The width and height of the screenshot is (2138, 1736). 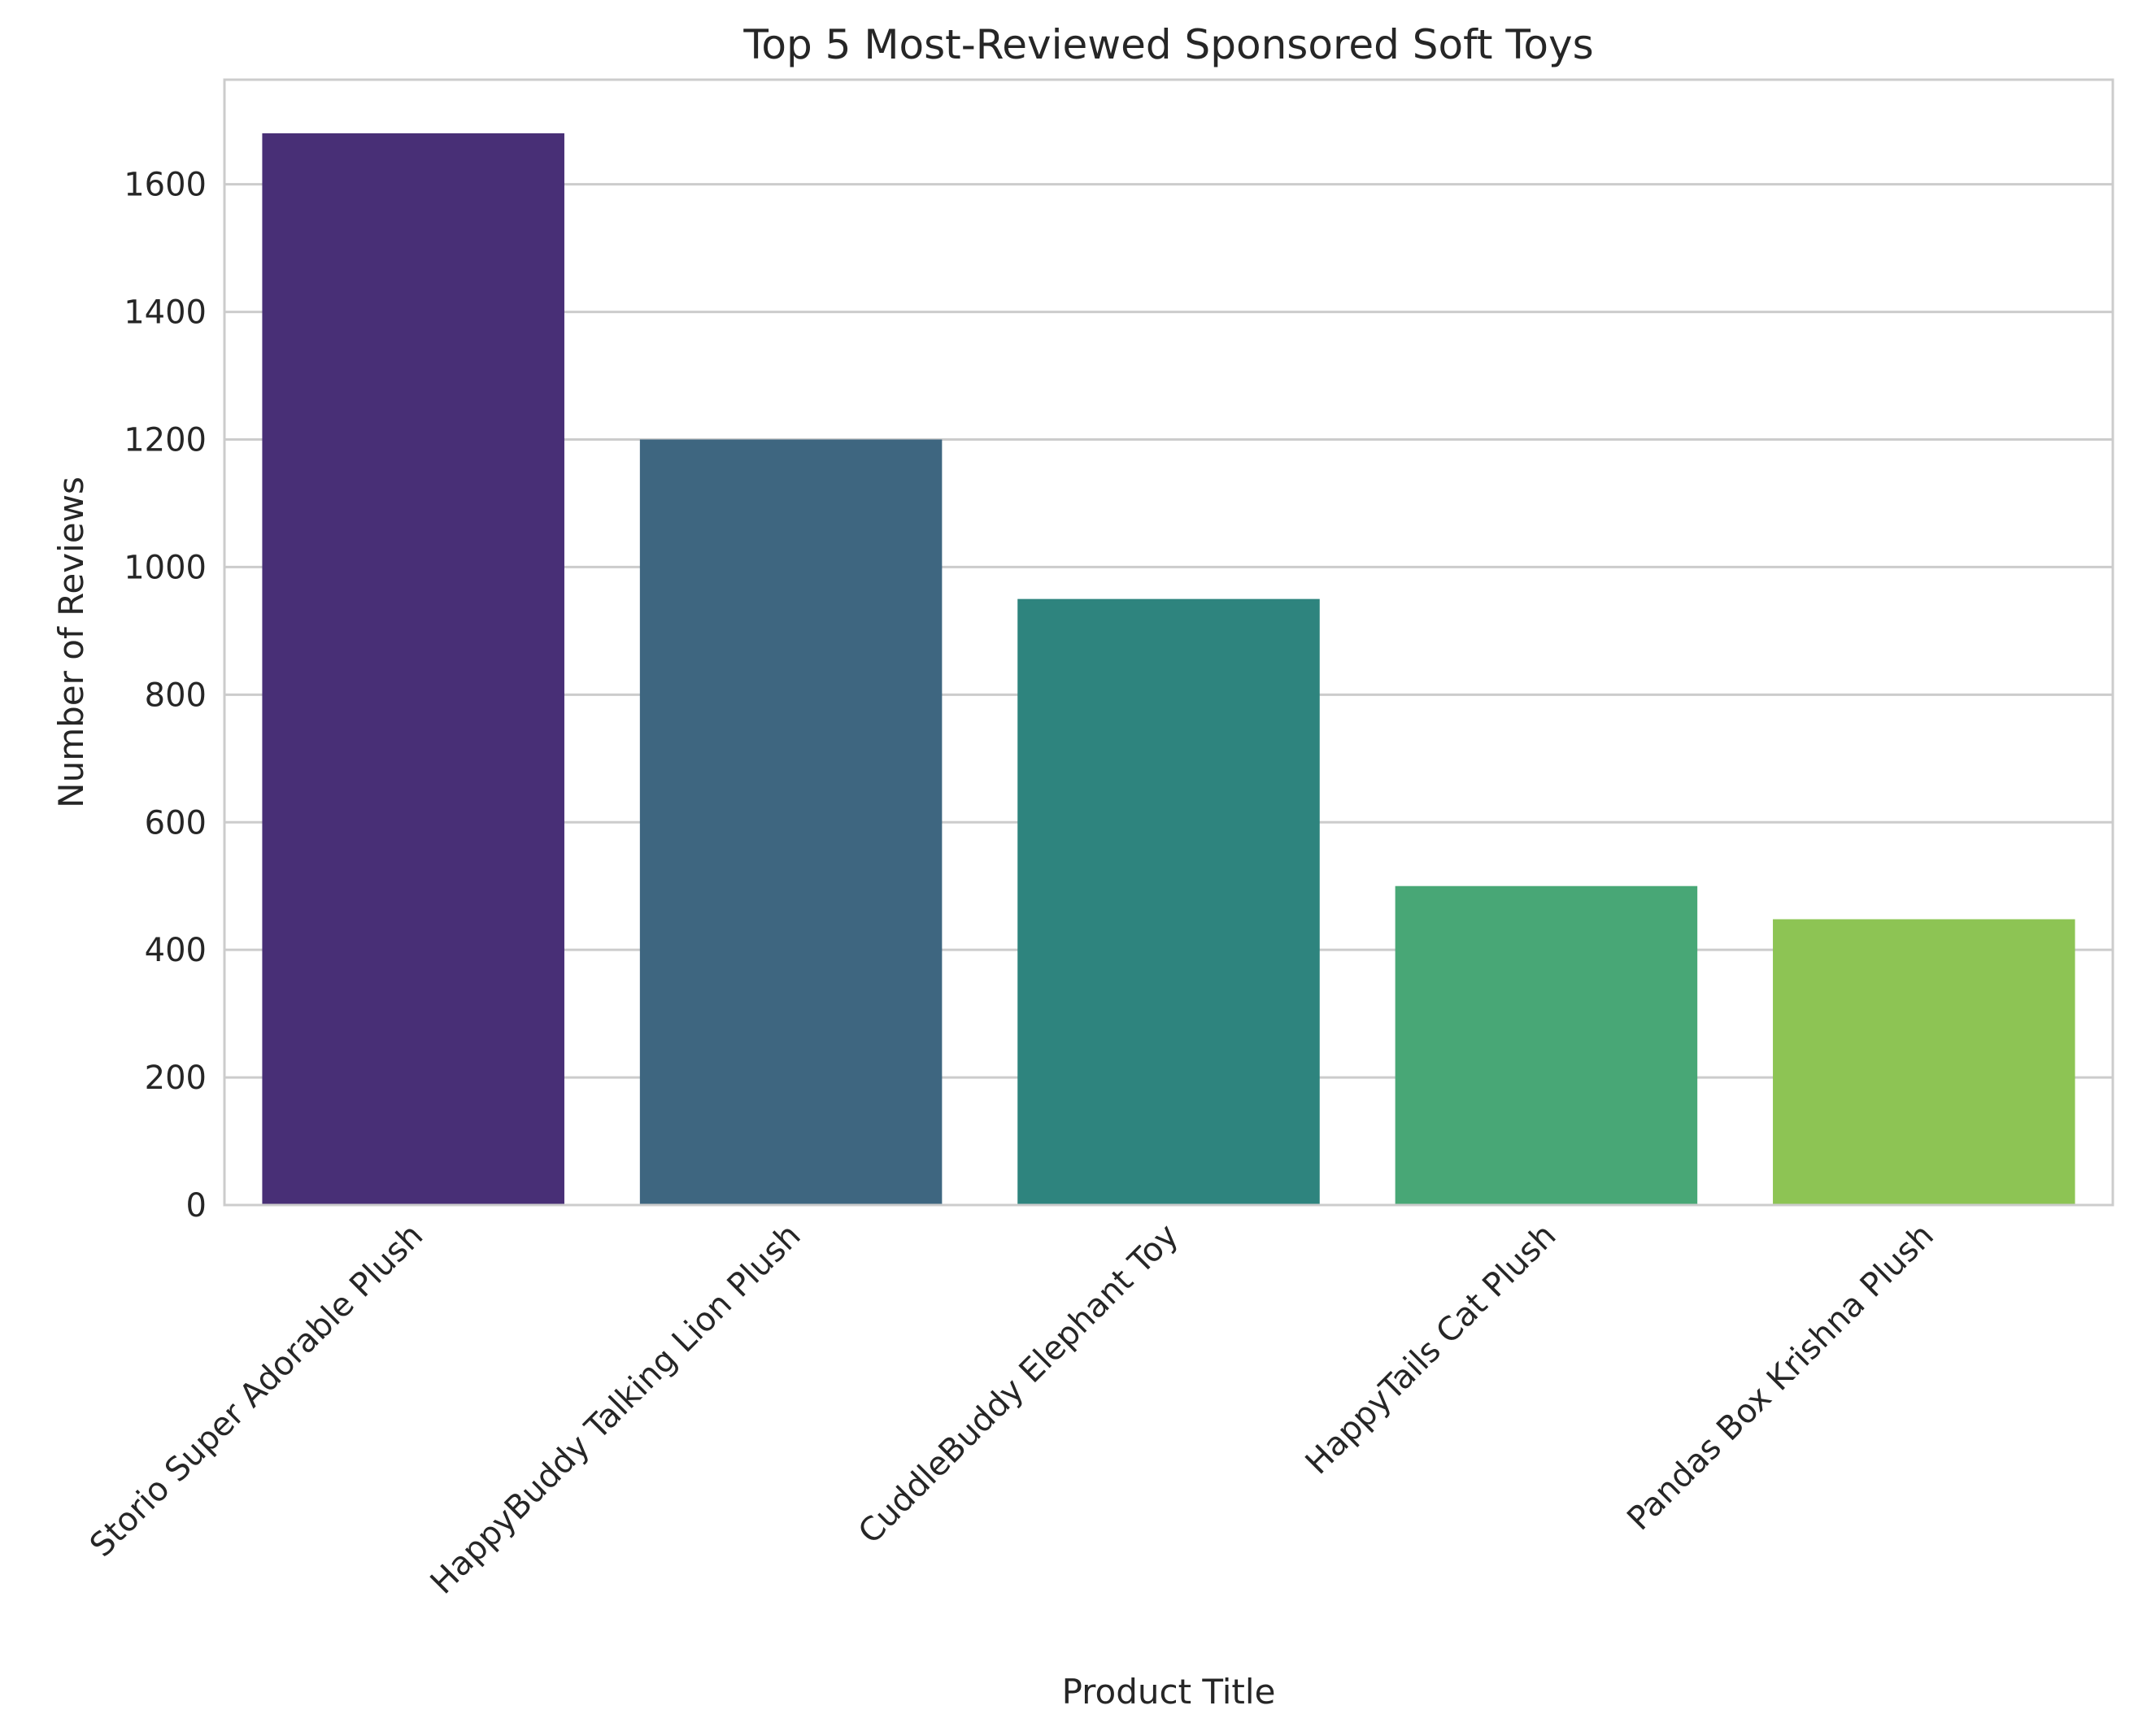 I want to click on y-tick-label: 1600, so click(x=165, y=185).